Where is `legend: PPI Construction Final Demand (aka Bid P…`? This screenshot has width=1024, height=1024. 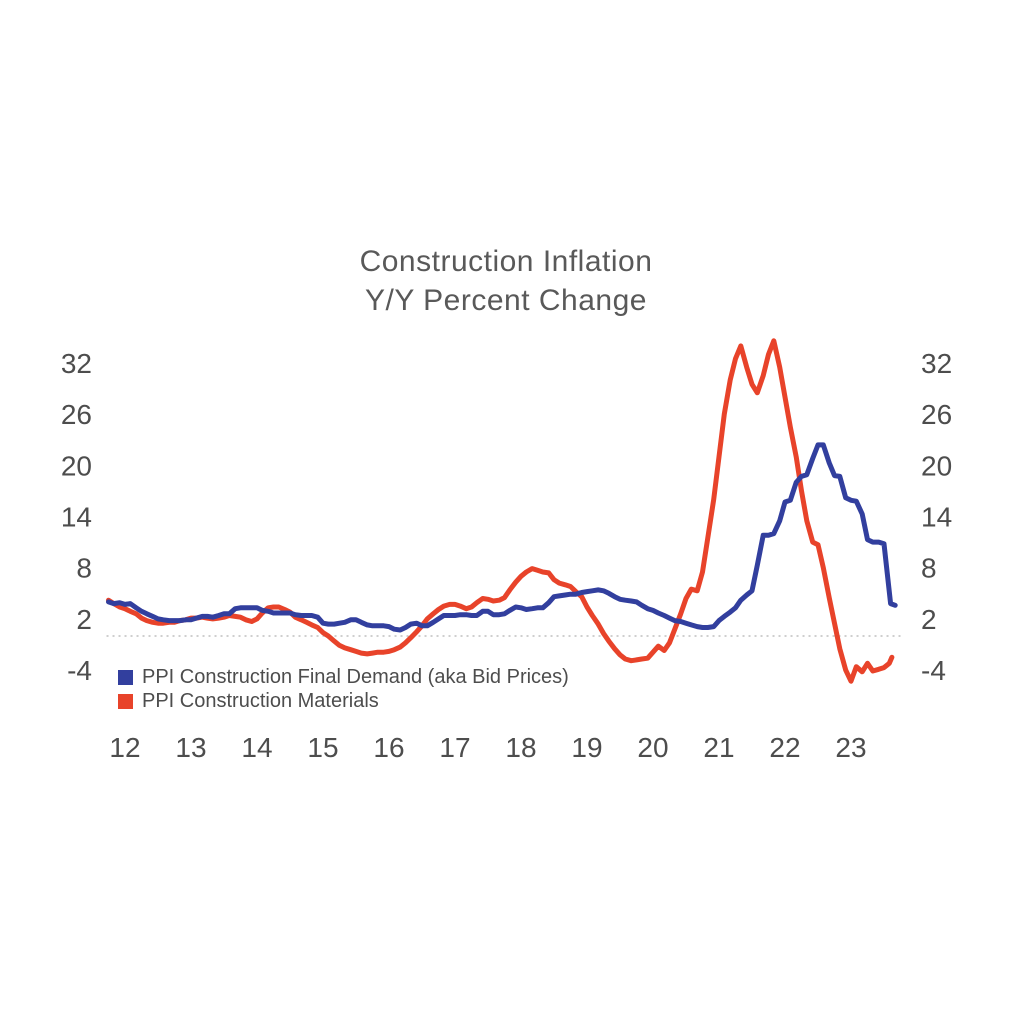 legend: PPI Construction Final Demand (aka Bid P… is located at coordinates (343, 689).